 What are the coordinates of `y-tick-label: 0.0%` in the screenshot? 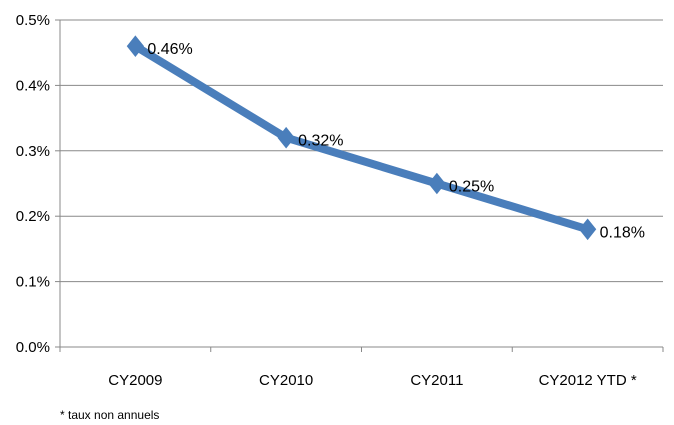 It's located at (33, 347).